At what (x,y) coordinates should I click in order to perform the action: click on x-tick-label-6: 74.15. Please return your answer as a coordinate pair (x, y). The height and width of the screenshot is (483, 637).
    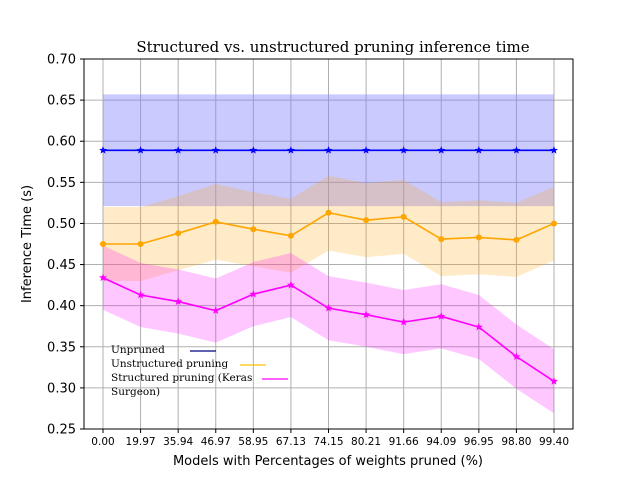
    Looking at the image, I should click on (328, 442).